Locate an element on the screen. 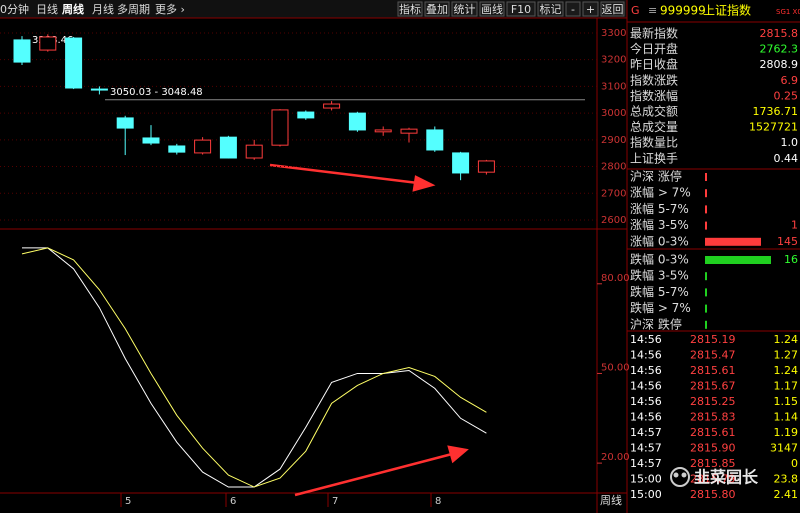 Image resolution: width=800 pixels, height=513 pixels. tick-volume: 23.8 is located at coordinates (786, 479).